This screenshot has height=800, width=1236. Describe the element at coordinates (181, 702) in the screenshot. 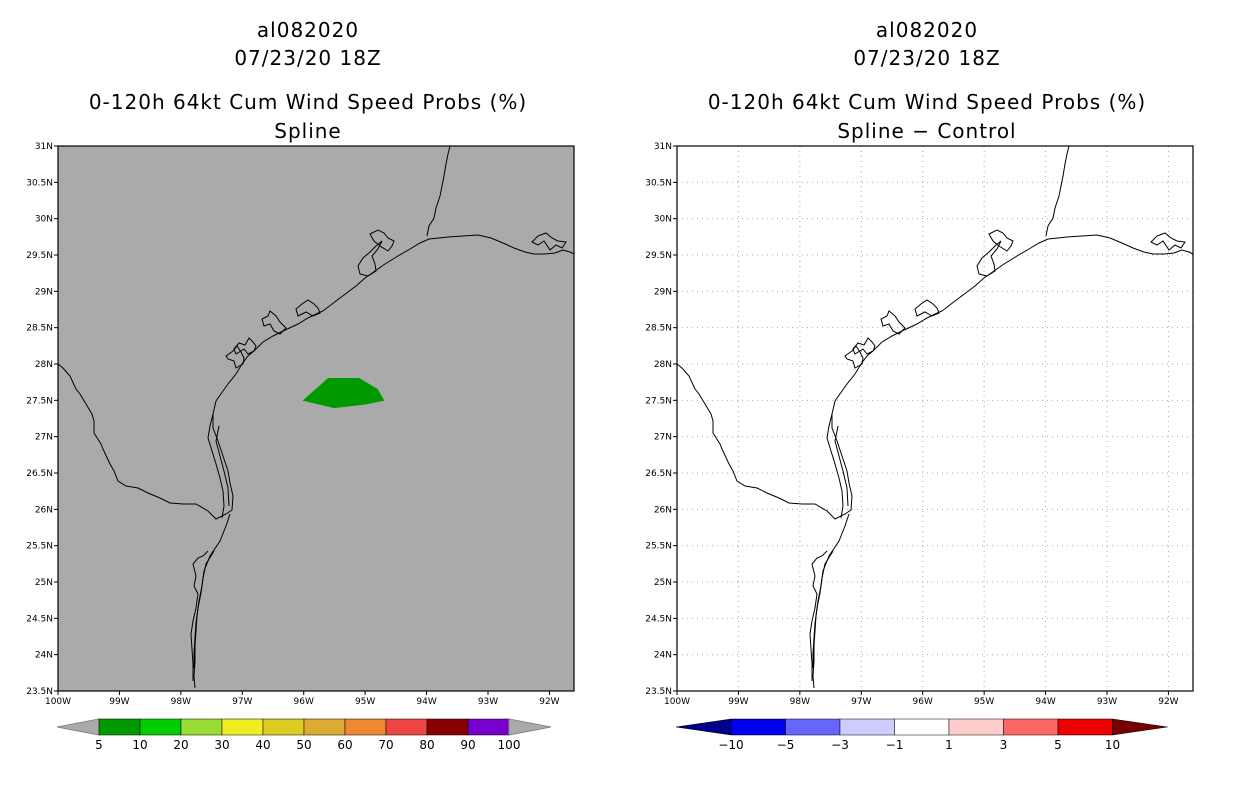

I see `lon-label: 98W` at that location.